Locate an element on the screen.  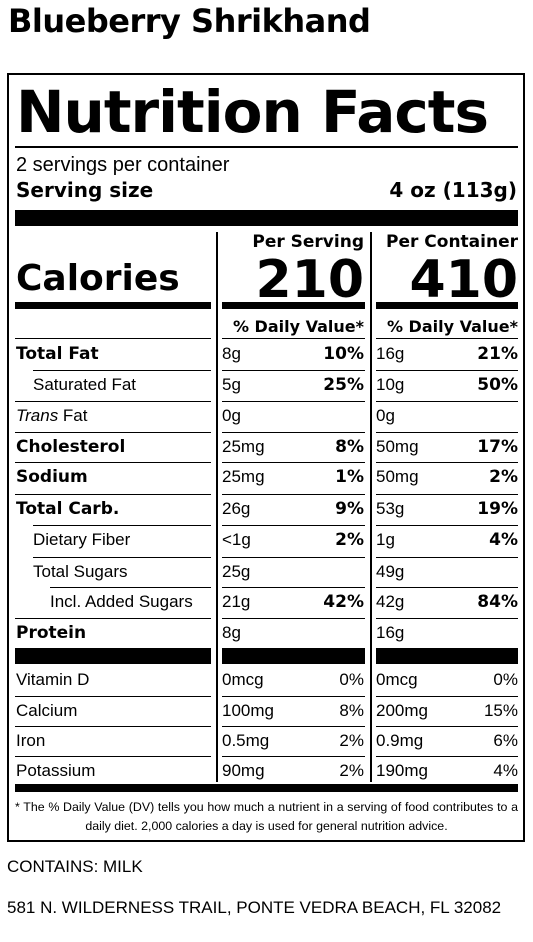
nutrient-name: Dietary Fiber is located at coordinates (82, 539).